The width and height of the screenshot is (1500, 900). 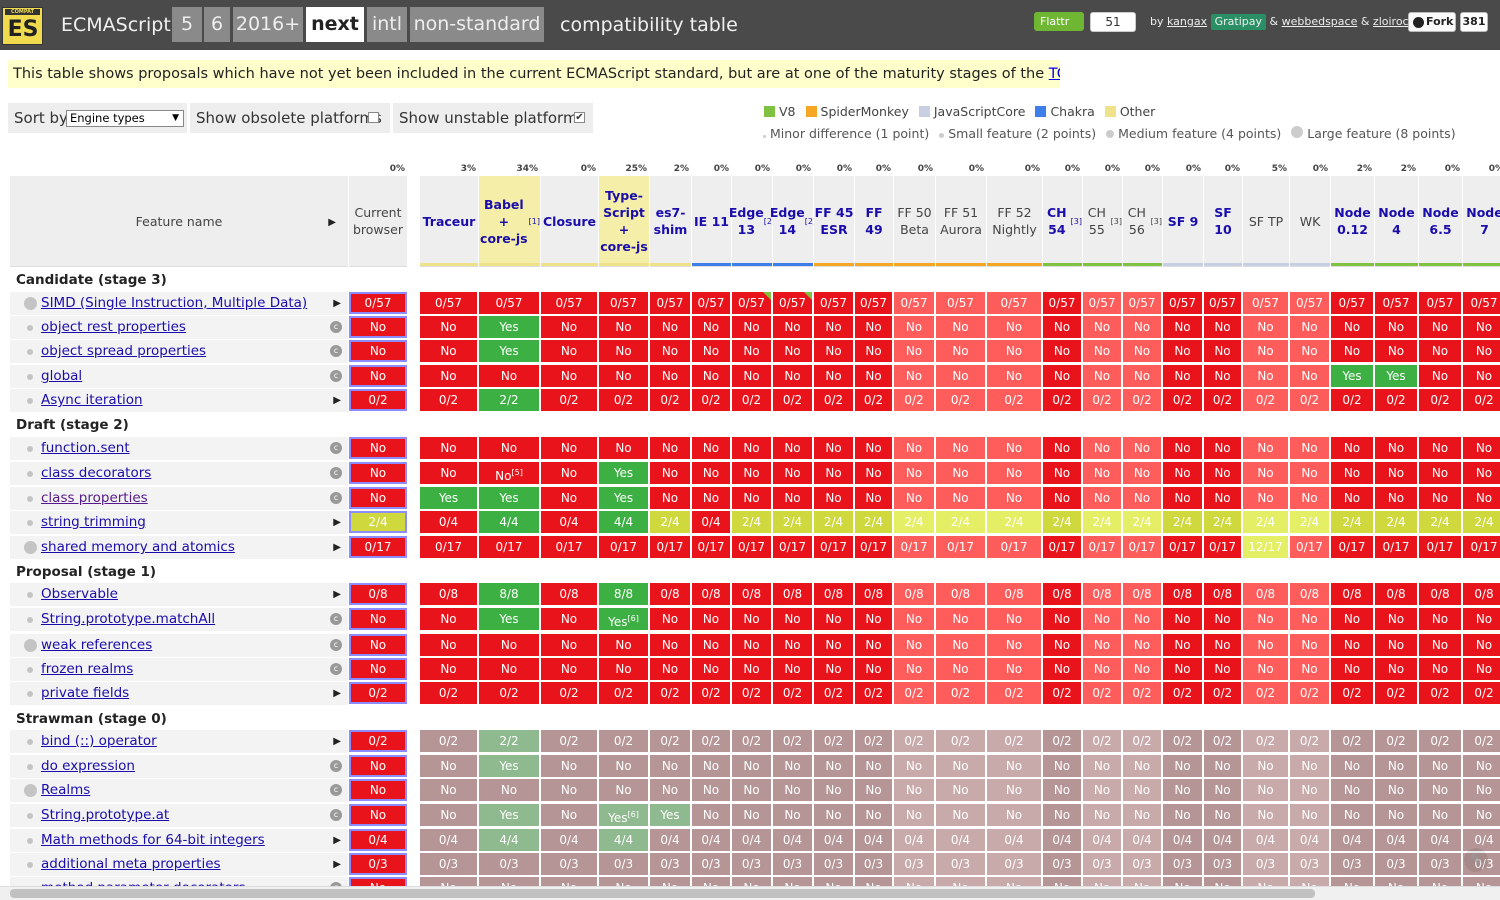 What do you see at coordinates (1059, 21) in the screenshot?
I see `flattr-button: Flattr` at bounding box center [1059, 21].